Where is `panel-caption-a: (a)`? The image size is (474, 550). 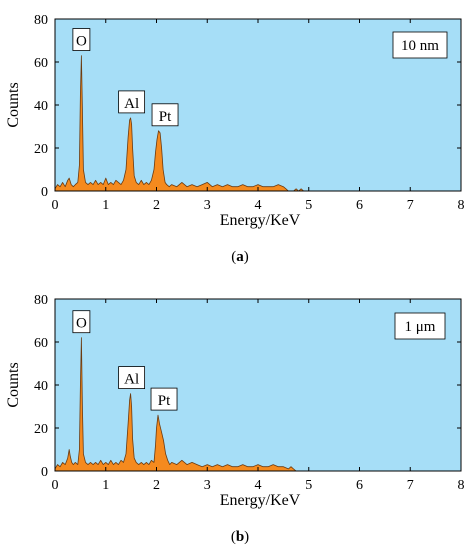
panel-caption-a: (a) is located at coordinates (240, 257).